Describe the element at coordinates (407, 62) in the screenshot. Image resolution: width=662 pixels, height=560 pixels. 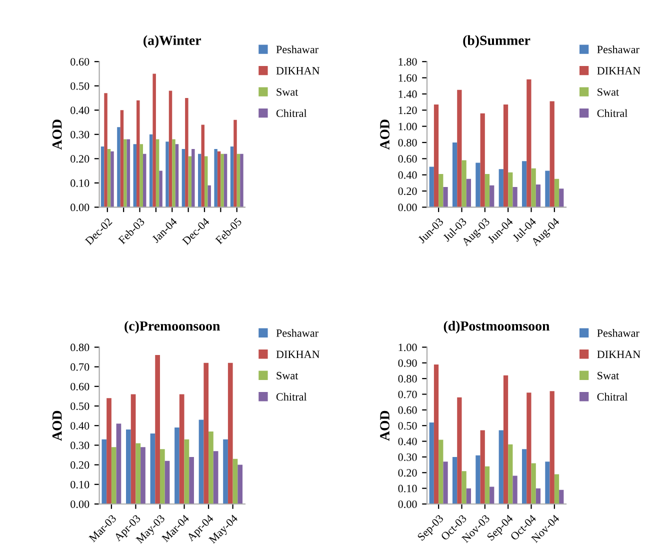
I see `y-tick-label: 1.80` at that location.